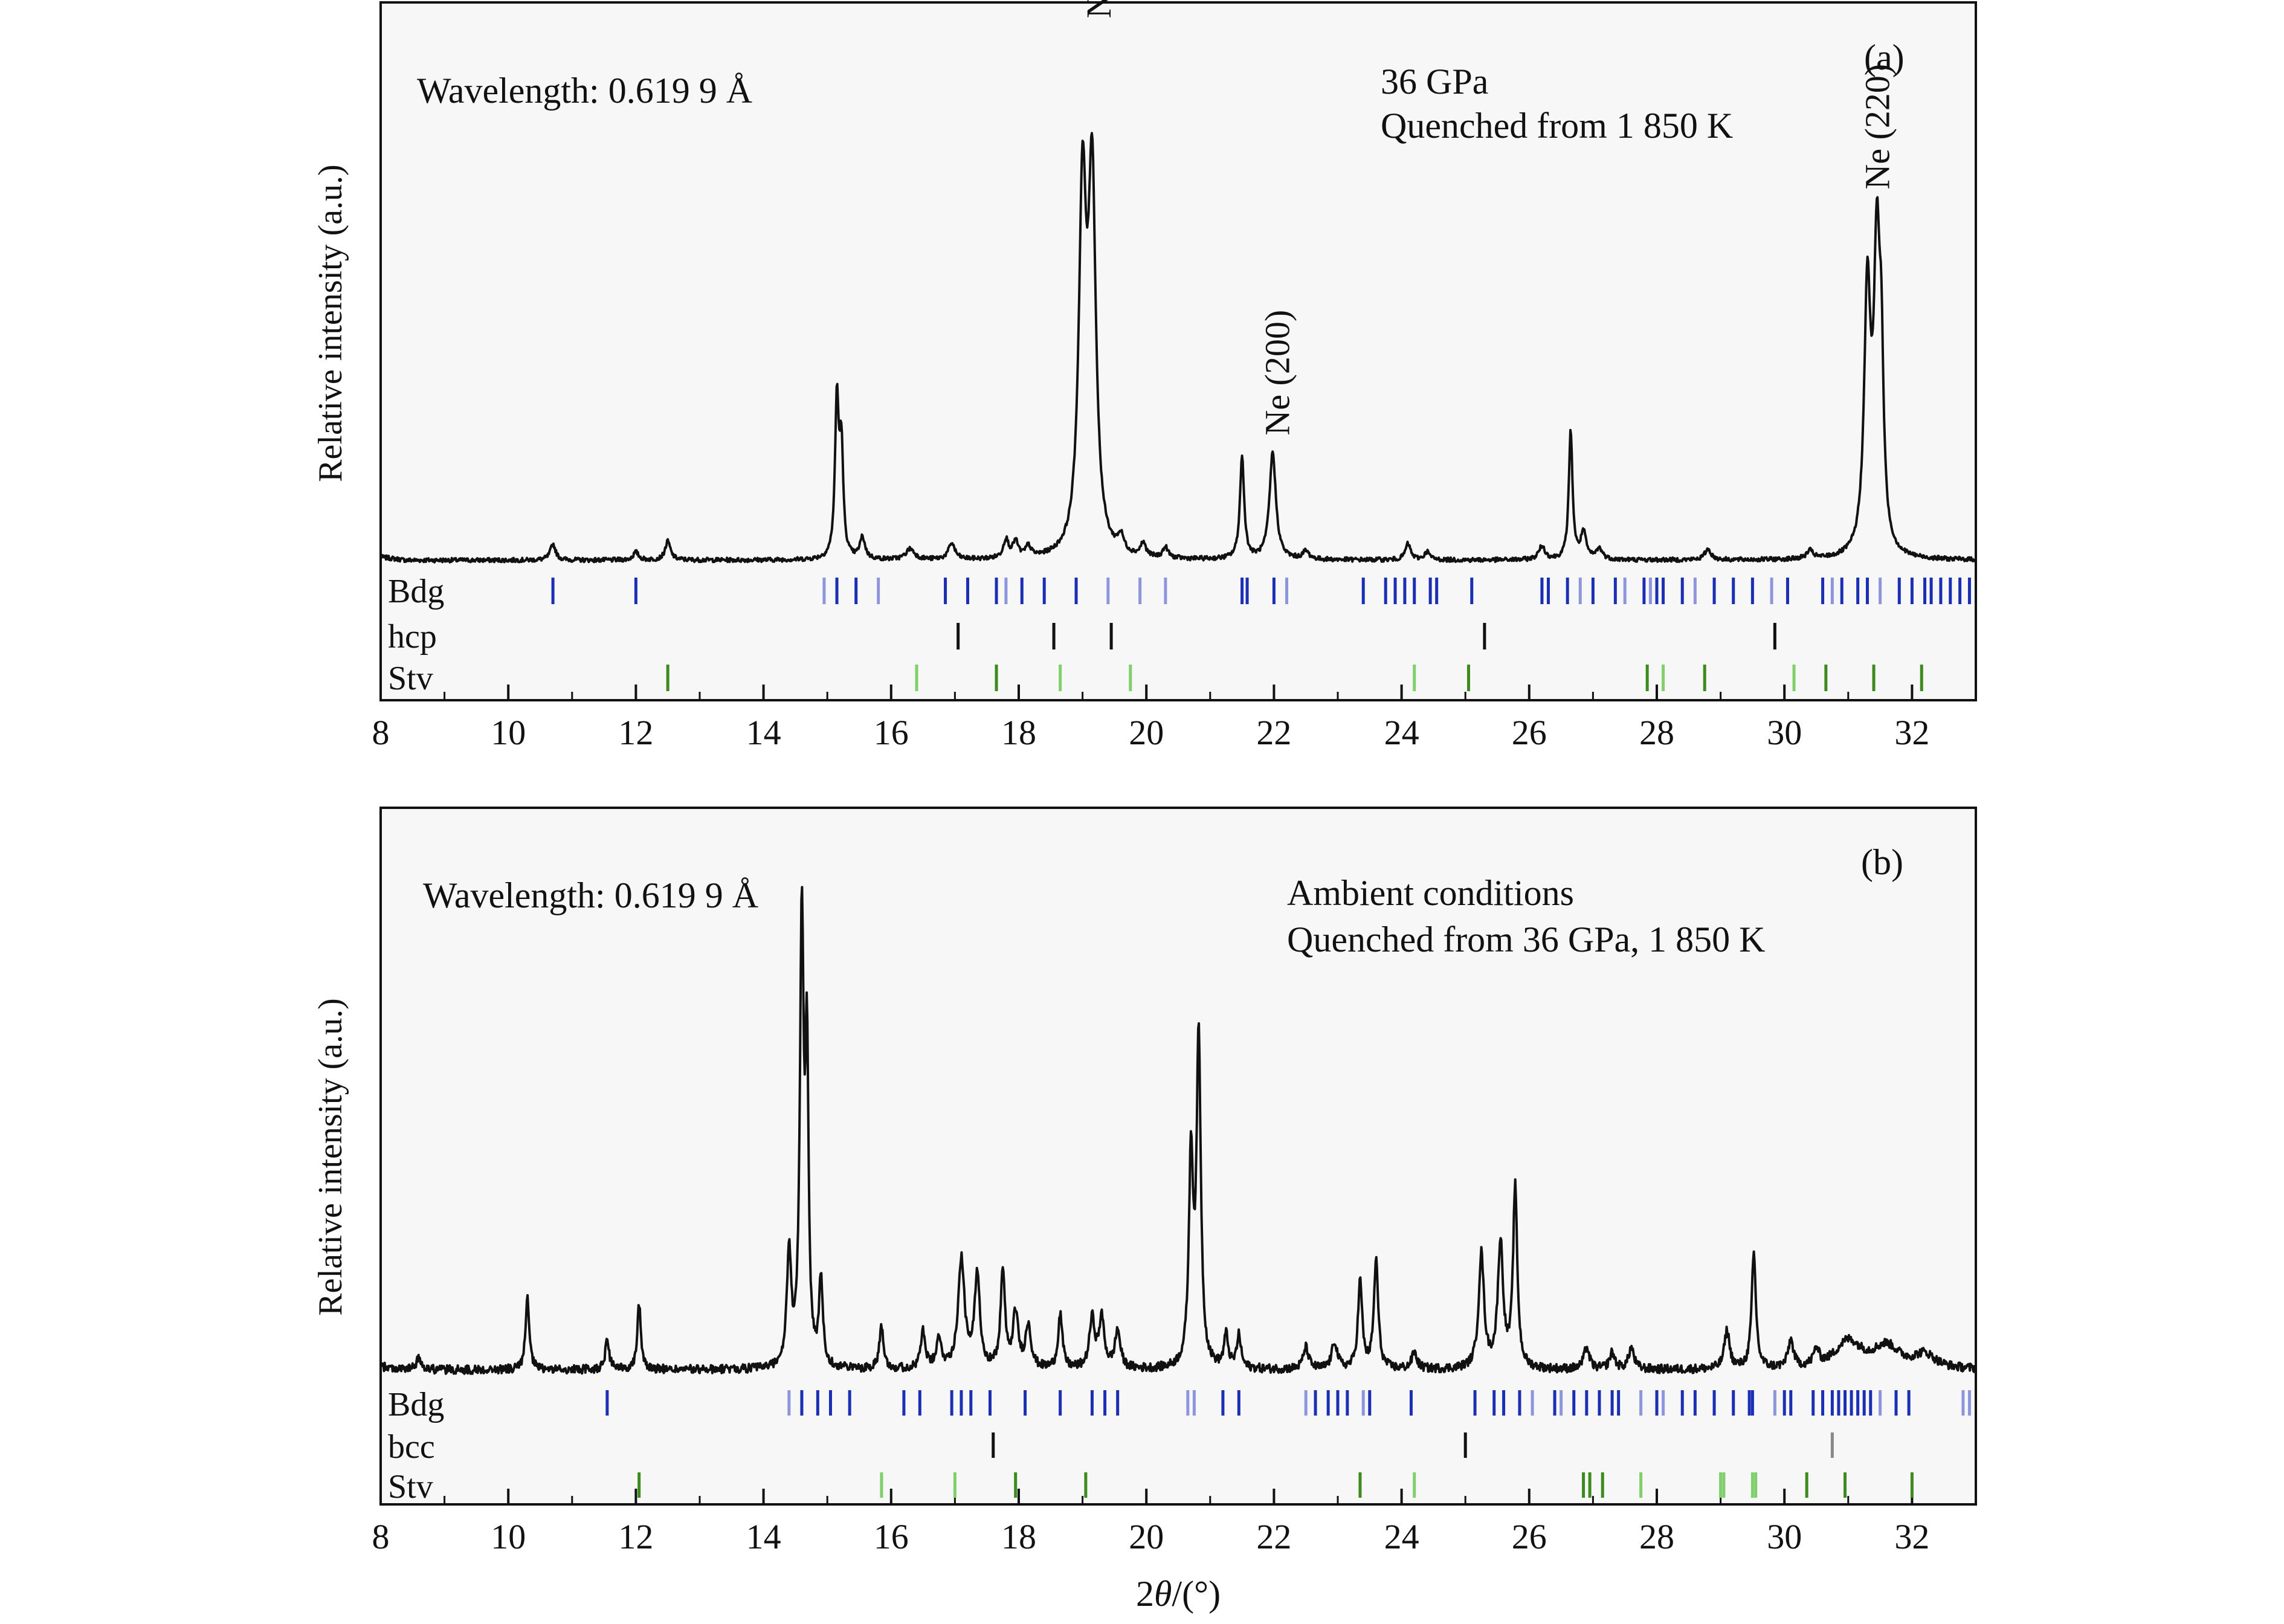 Image resolution: width=2284 pixels, height=1624 pixels. Describe the element at coordinates (1179, 635) in the screenshot. I see `reflection-rows-a: Bdg hcp Stv` at that location.